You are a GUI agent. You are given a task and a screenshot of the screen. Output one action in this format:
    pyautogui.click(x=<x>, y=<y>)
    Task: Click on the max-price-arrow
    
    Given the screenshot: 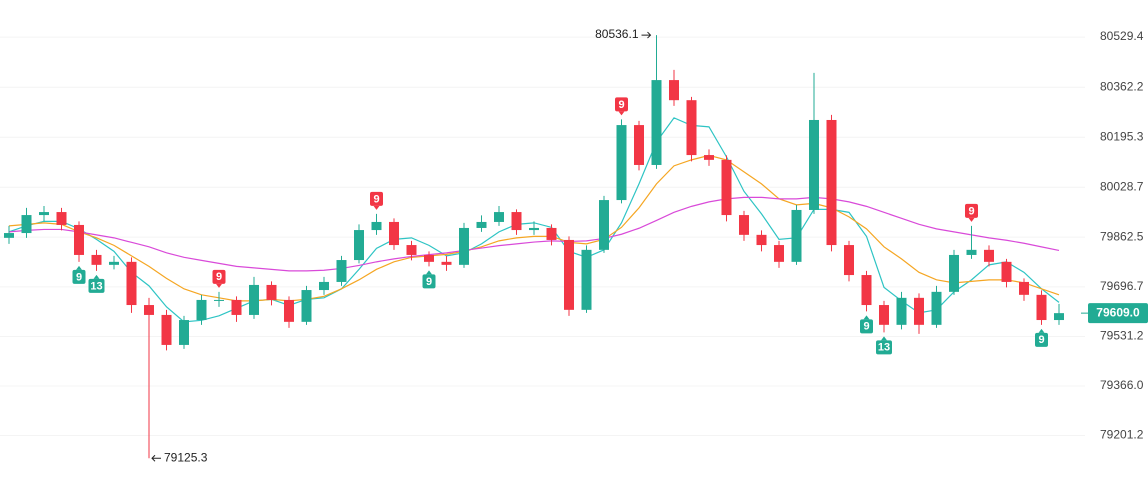 What is the action you would take?
    pyautogui.click(x=646, y=35)
    